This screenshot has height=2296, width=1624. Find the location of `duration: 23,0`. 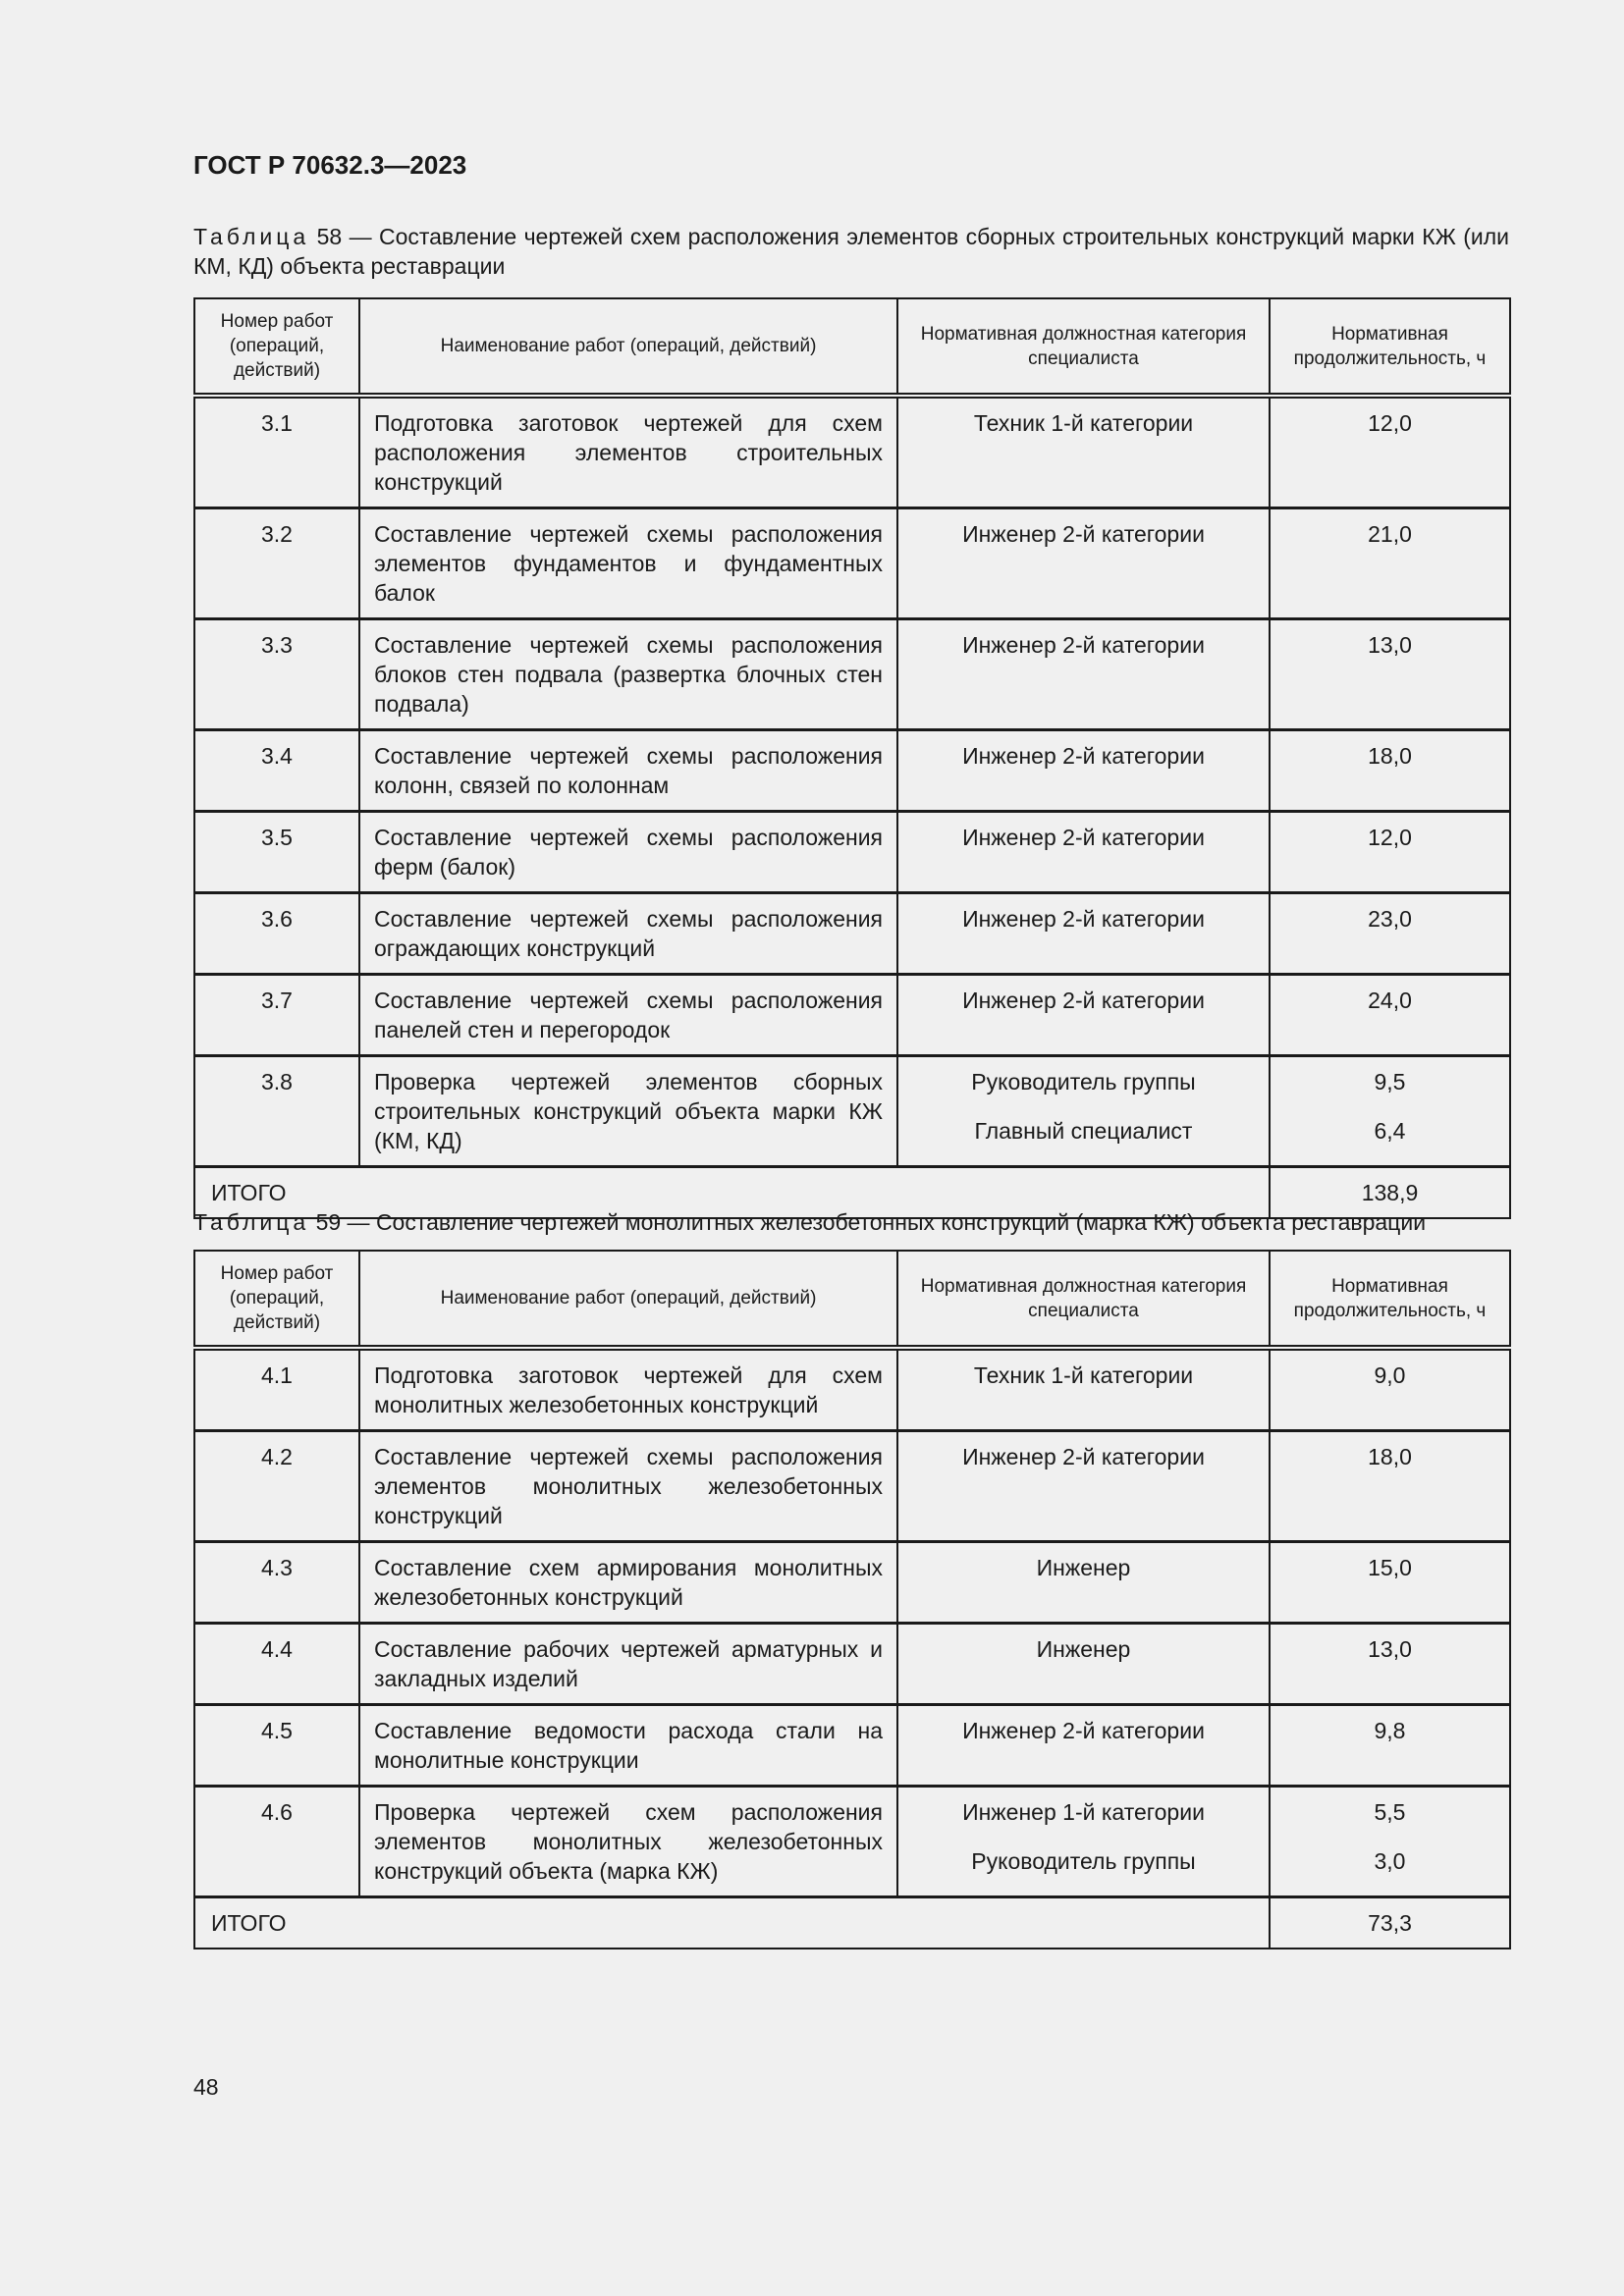

duration: 23,0 is located at coordinates (1390, 933).